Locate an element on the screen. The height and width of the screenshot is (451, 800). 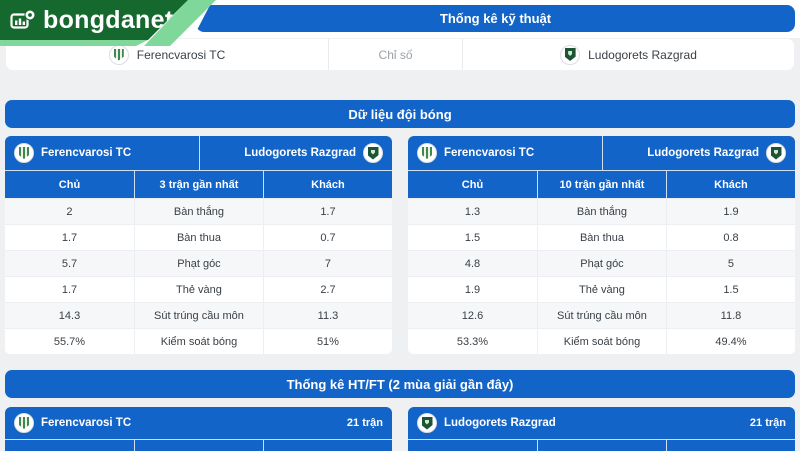
stat-home-value: 4.8 is located at coordinates (472, 263).